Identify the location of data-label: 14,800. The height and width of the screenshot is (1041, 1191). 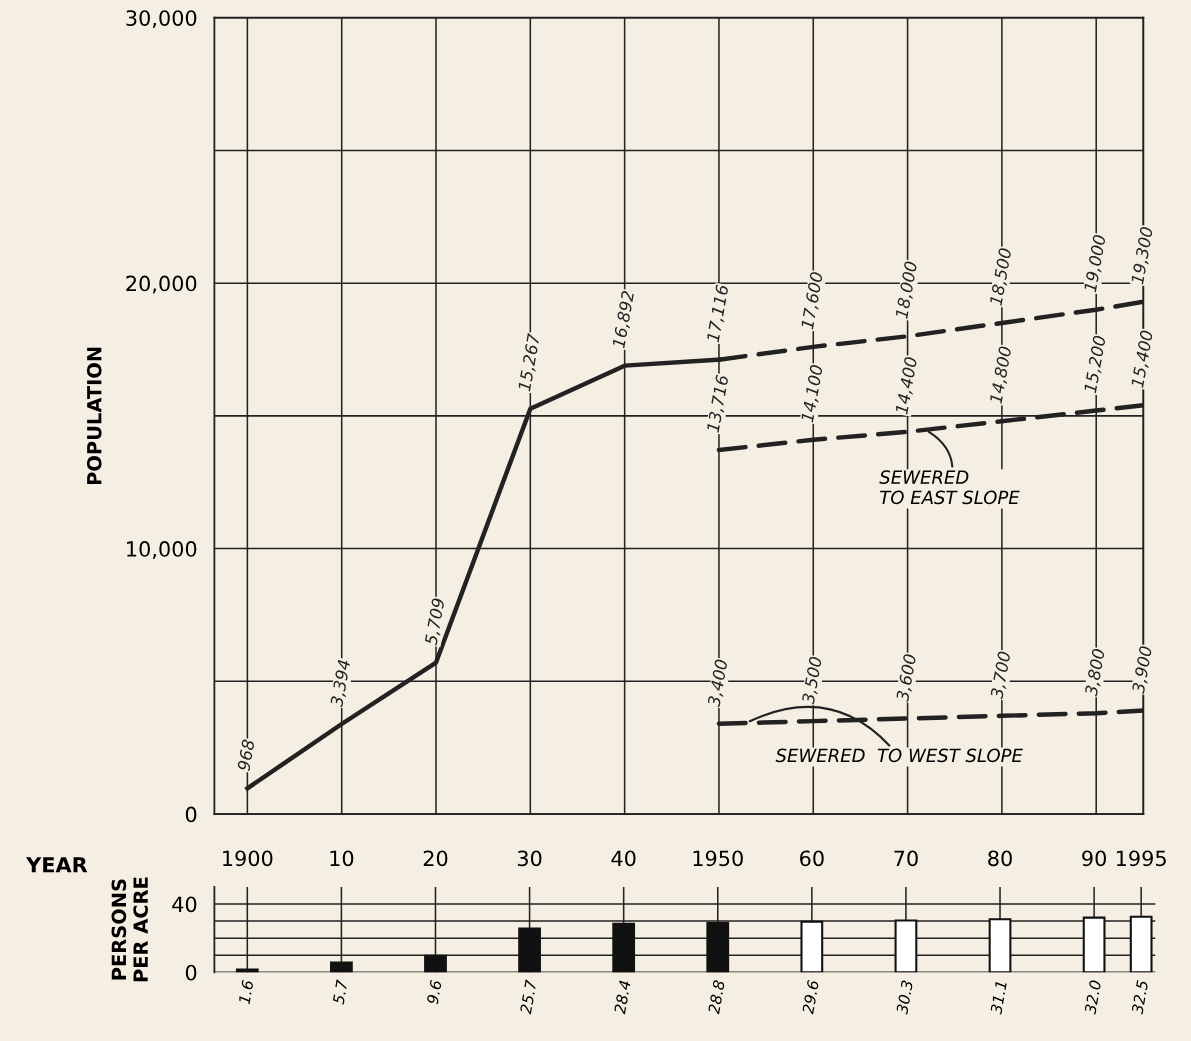
(1001, 375).